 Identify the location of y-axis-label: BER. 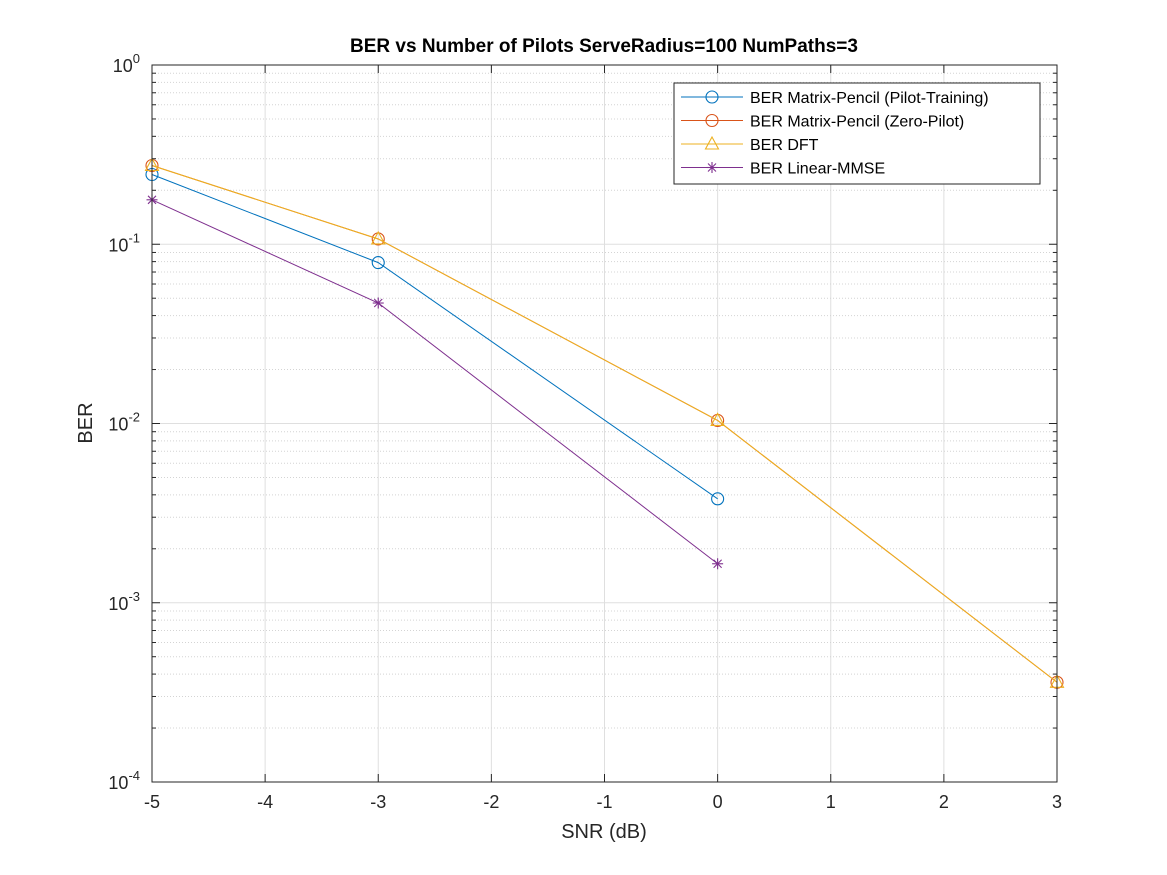
(86, 422).